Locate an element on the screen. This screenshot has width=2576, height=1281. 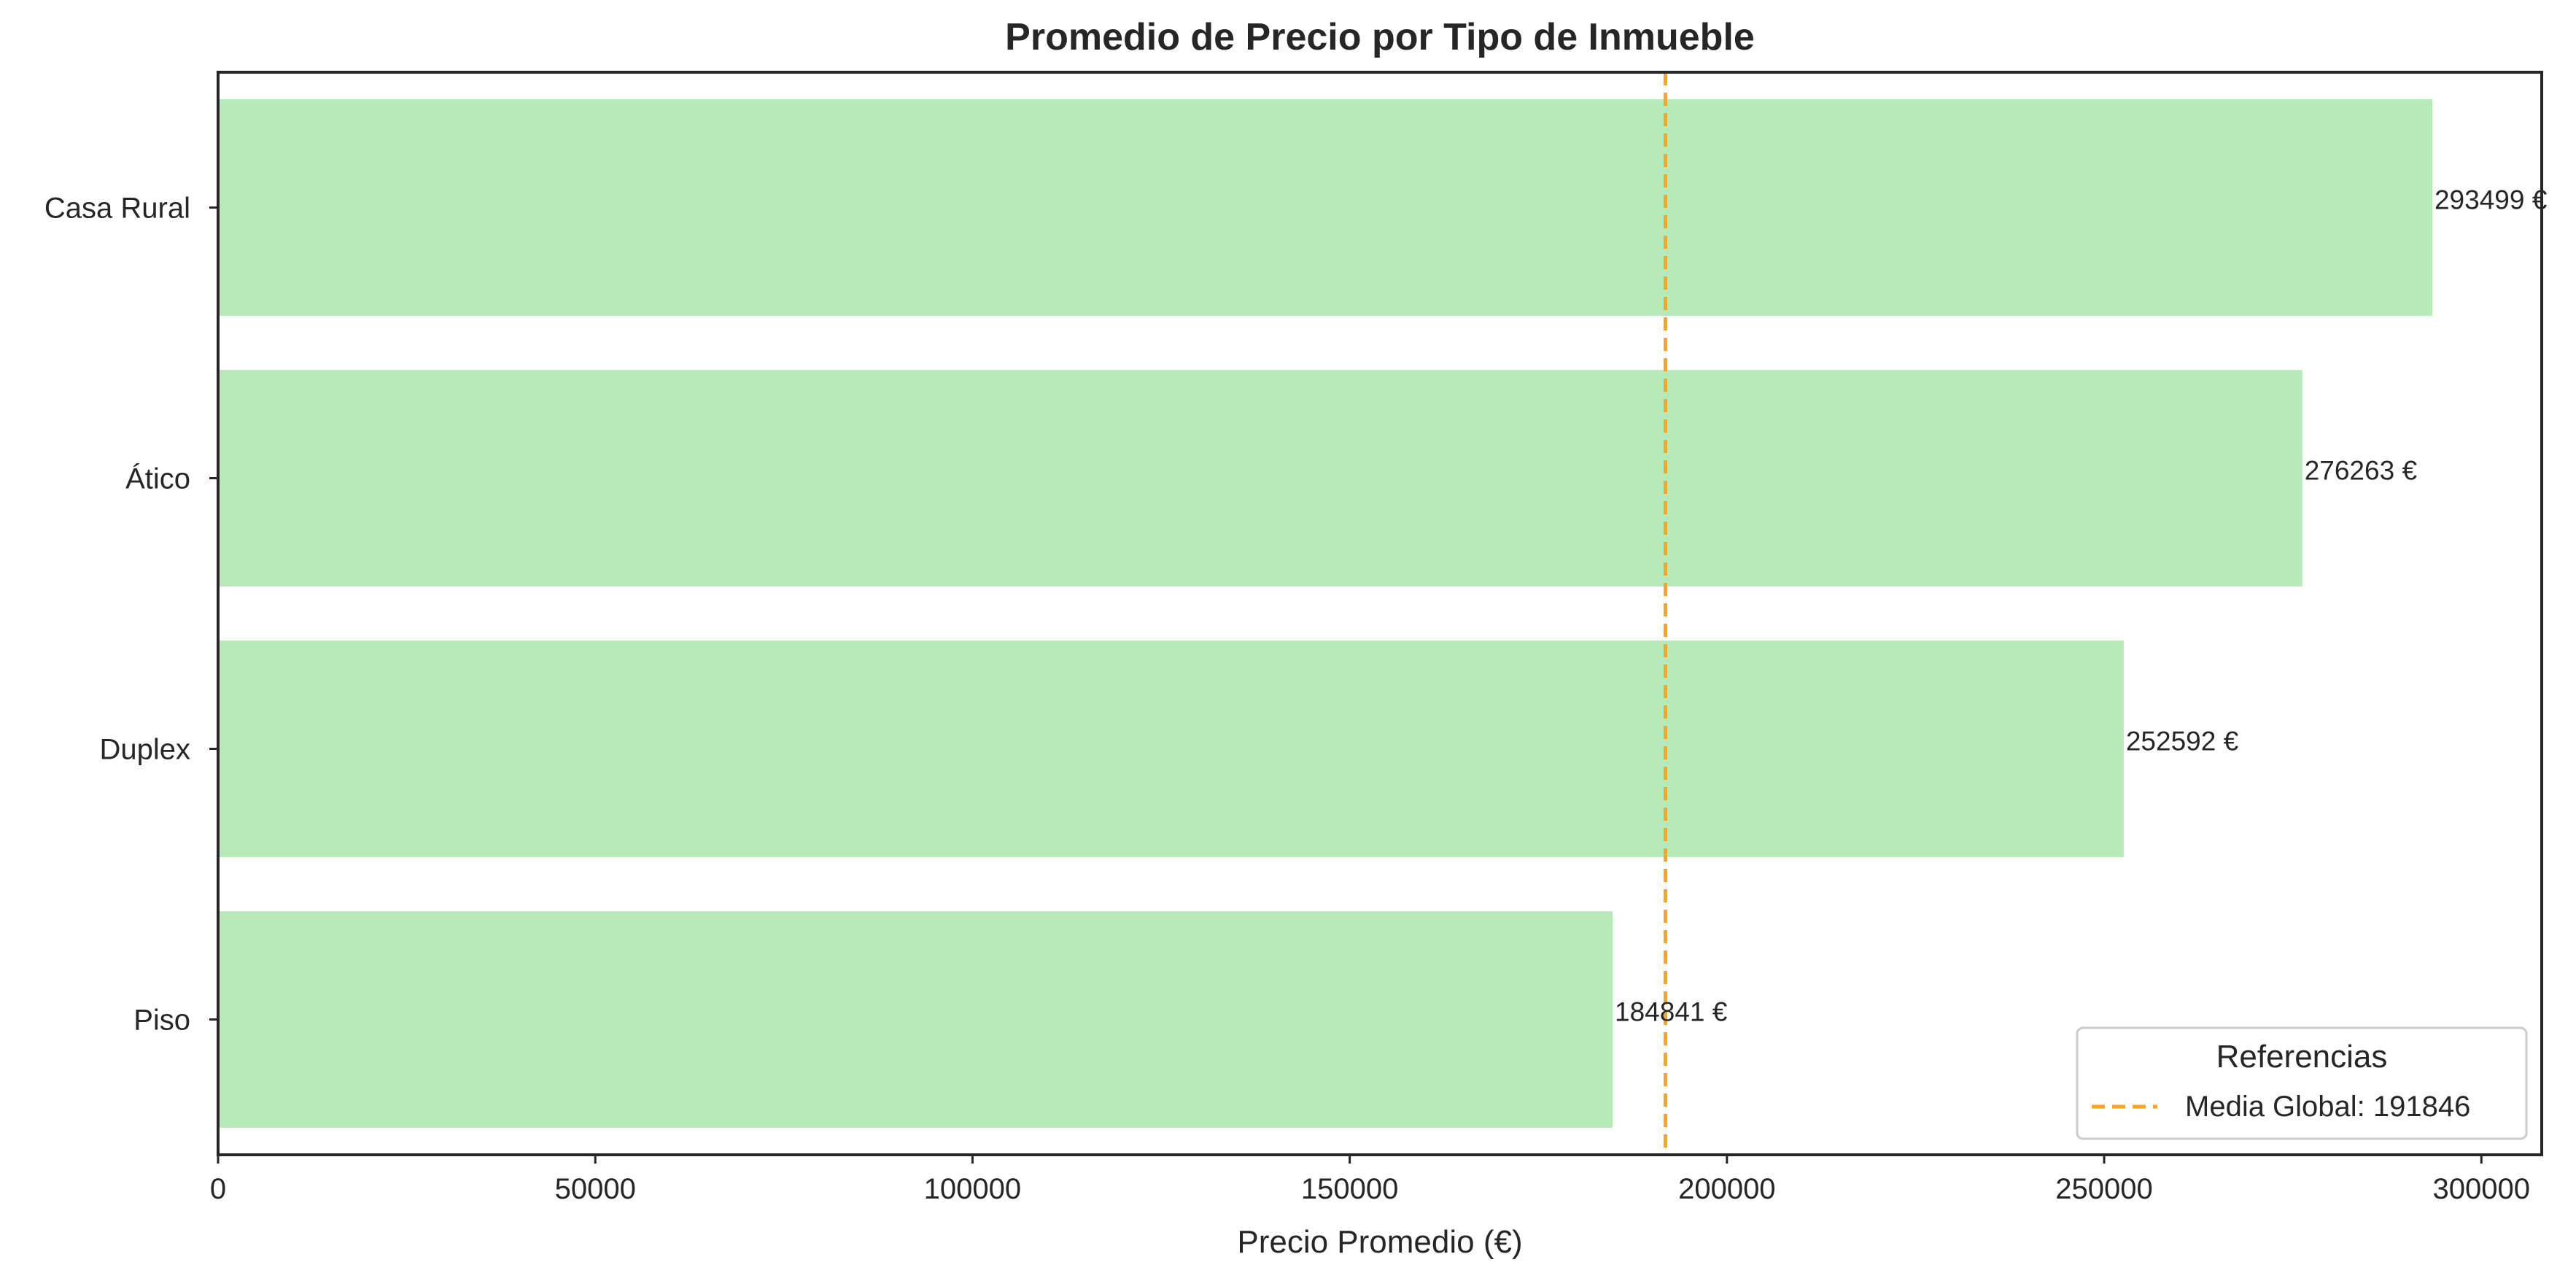
x-tick-label-150000: 150000 is located at coordinates (1350, 1189).